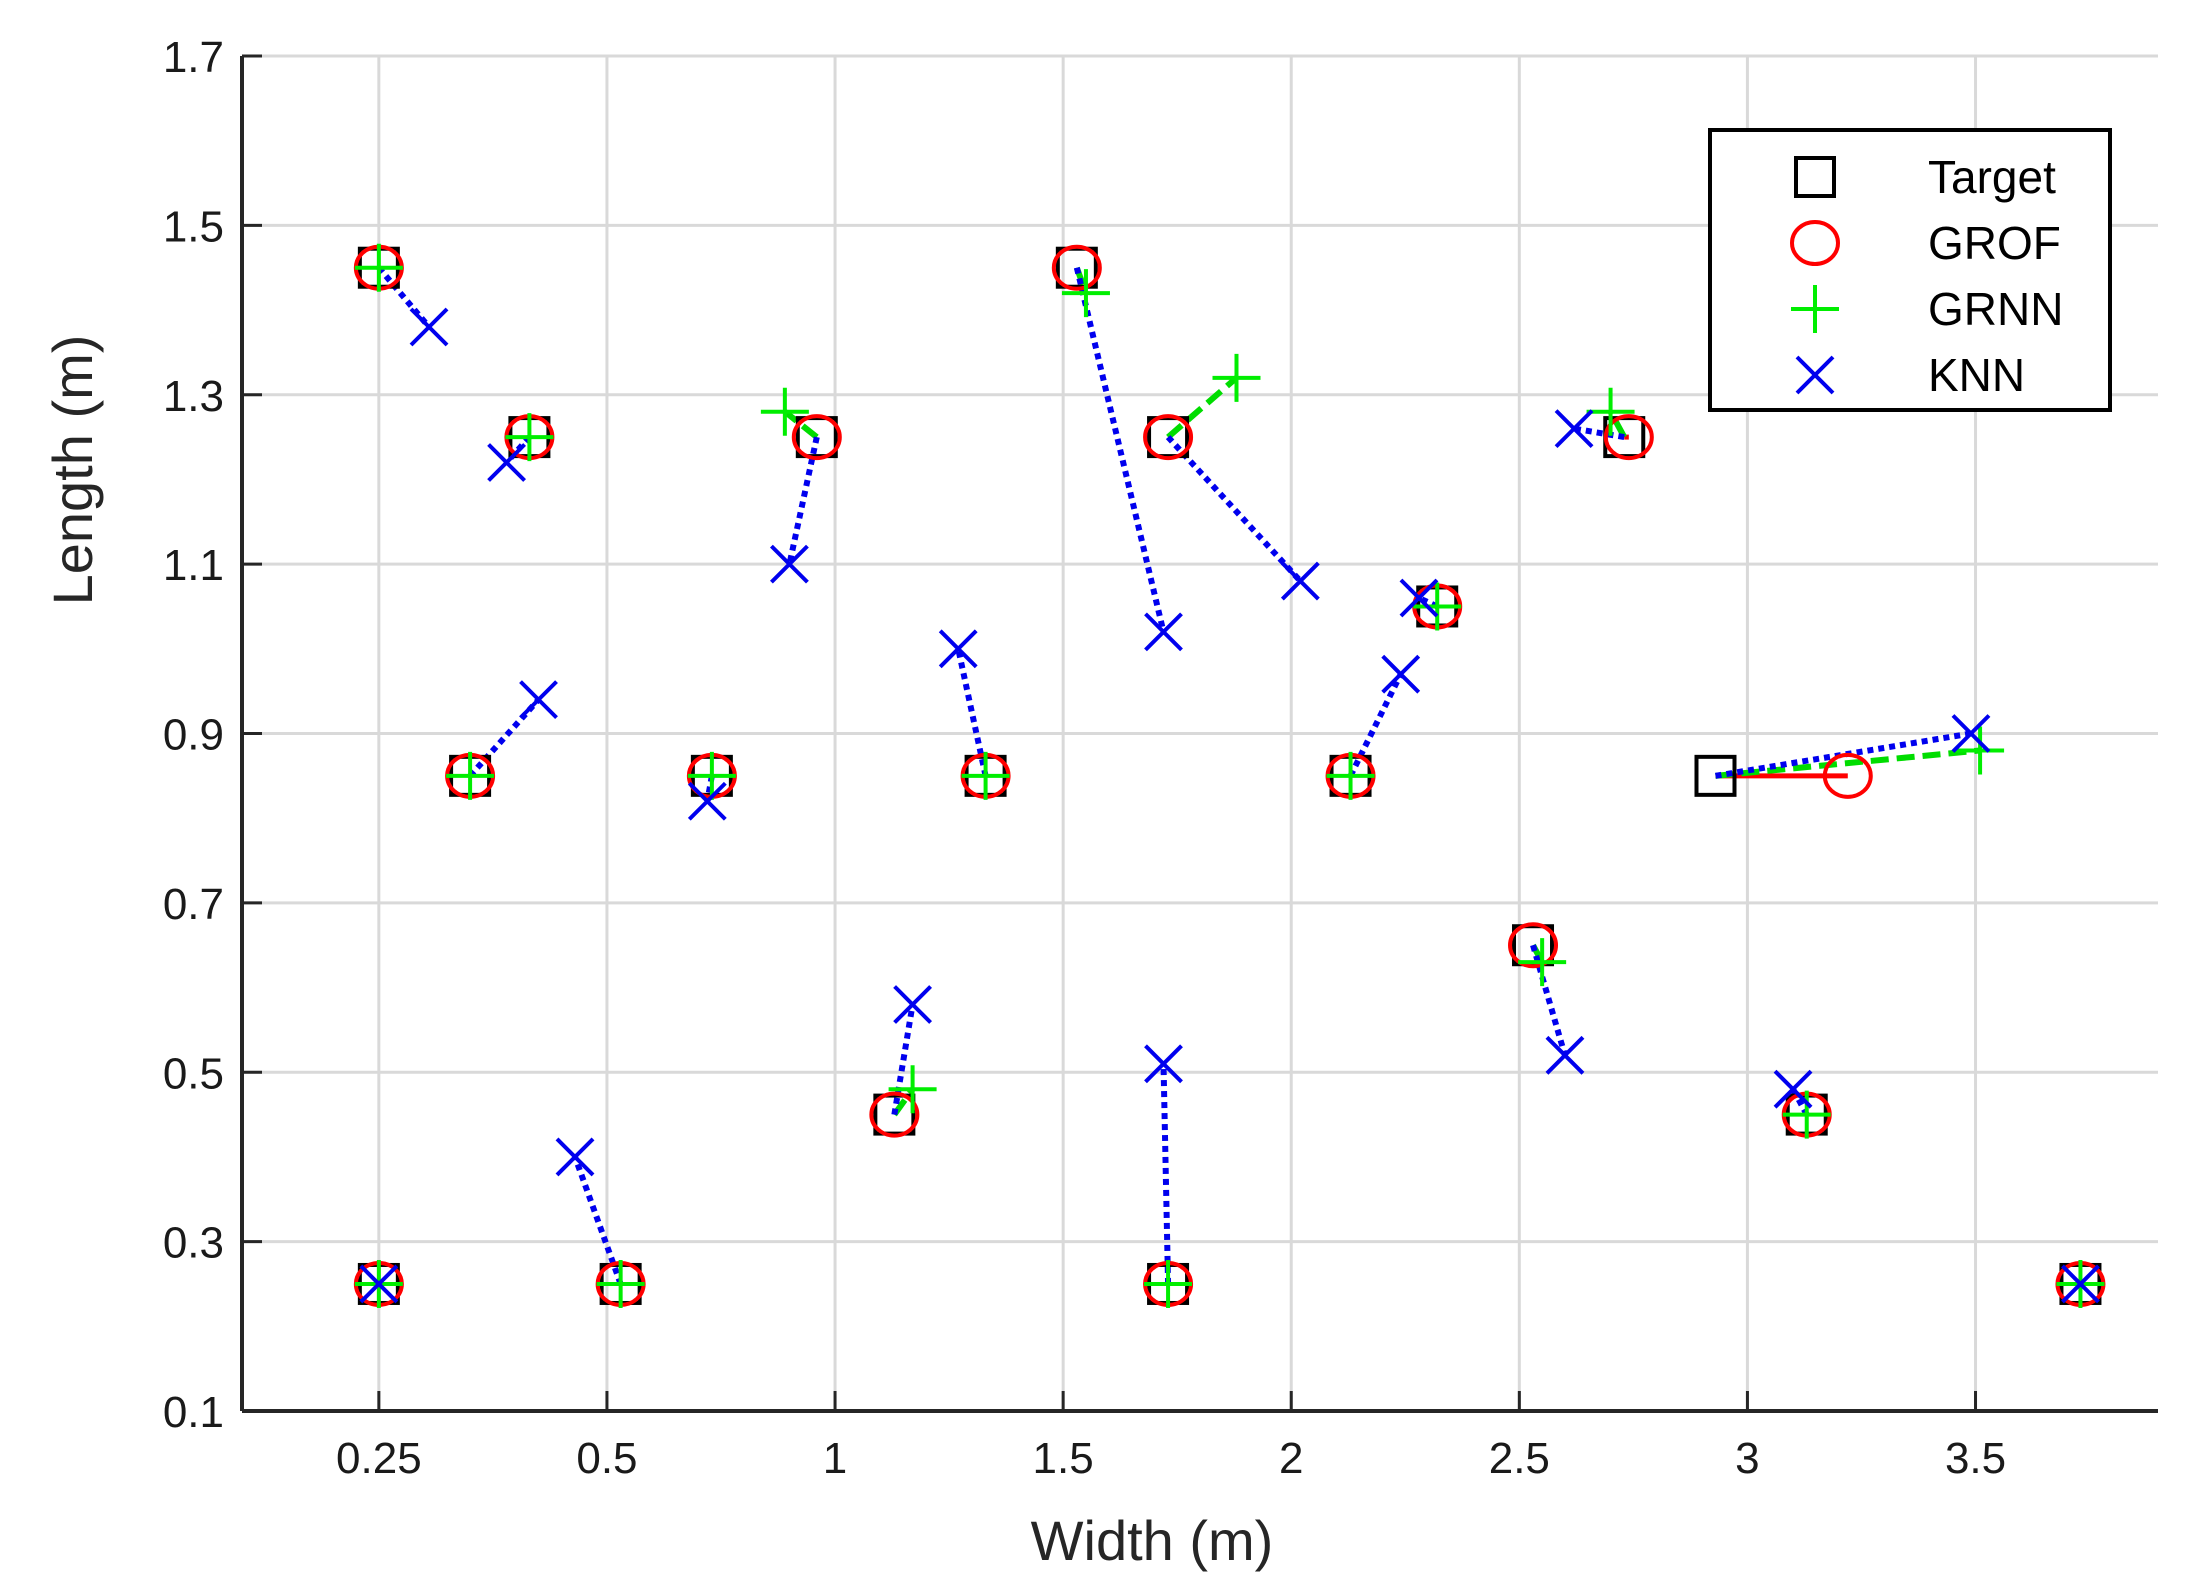  I want to click on y-tick-label: 0.3, so click(193, 1243).